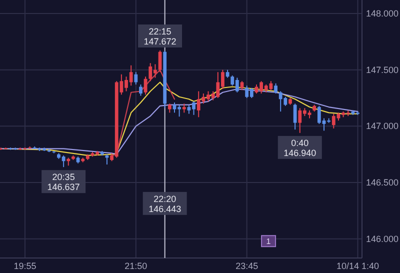 This screenshot has height=273, width=400. What do you see at coordinates (269, 241) in the screenshot?
I see `annotation: 1` at bounding box center [269, 241].